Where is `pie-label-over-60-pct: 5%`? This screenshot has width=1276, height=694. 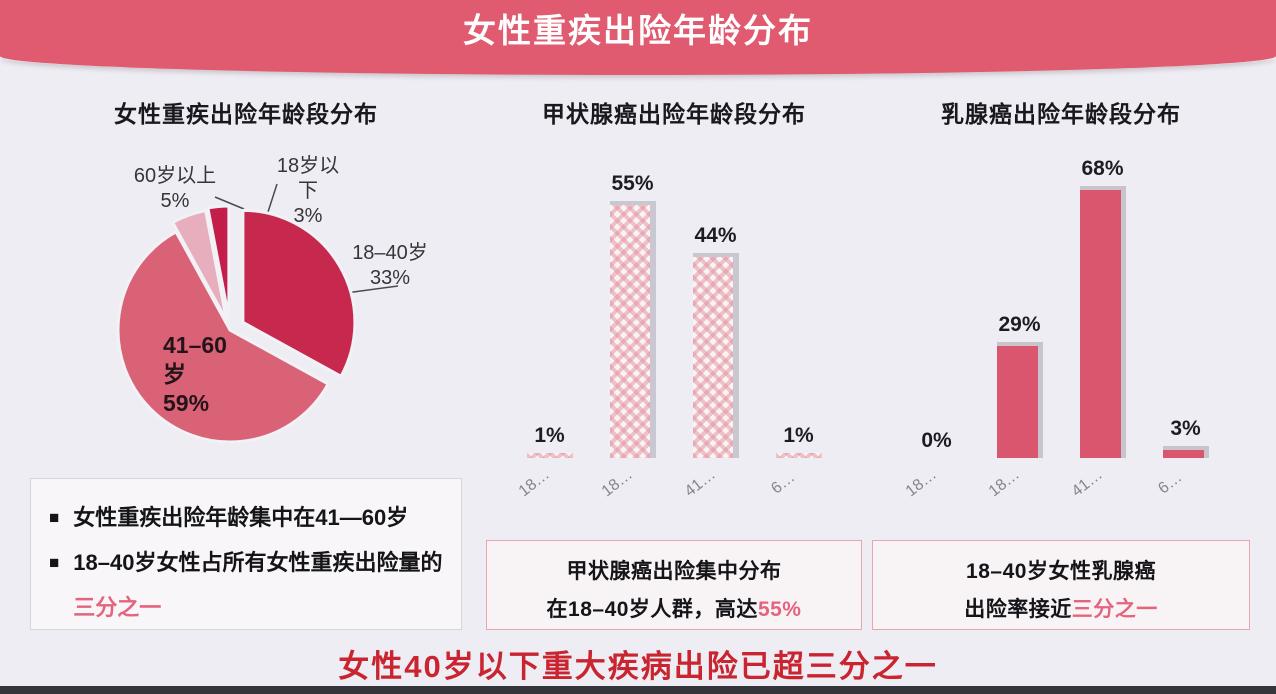 pie-label-over-60-pct: 5% is located at coordinates (175, 201).